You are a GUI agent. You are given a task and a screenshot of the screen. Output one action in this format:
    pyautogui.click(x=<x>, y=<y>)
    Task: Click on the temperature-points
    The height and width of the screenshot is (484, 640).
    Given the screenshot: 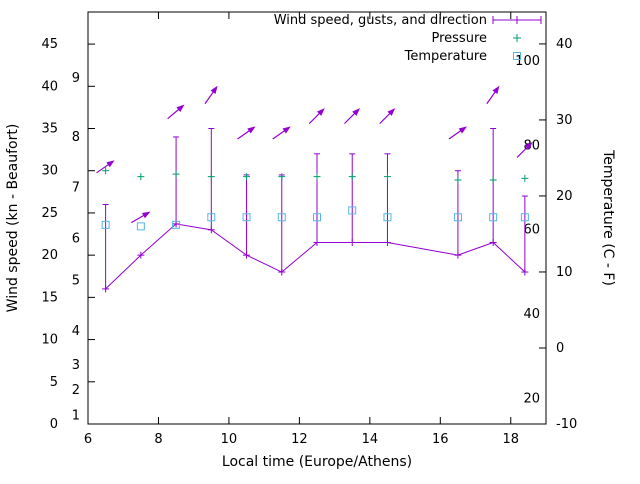 What is the action you would take?
    pyautogui.click(x=315, y=218)
    